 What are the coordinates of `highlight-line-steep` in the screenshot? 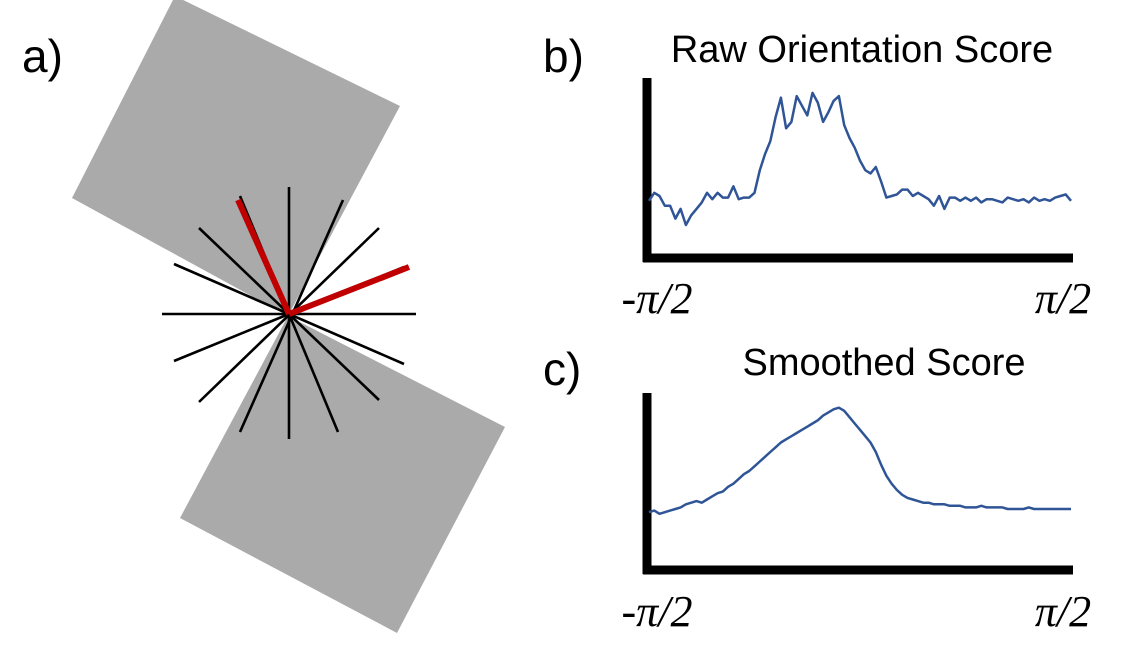 It's located at (263, 257).